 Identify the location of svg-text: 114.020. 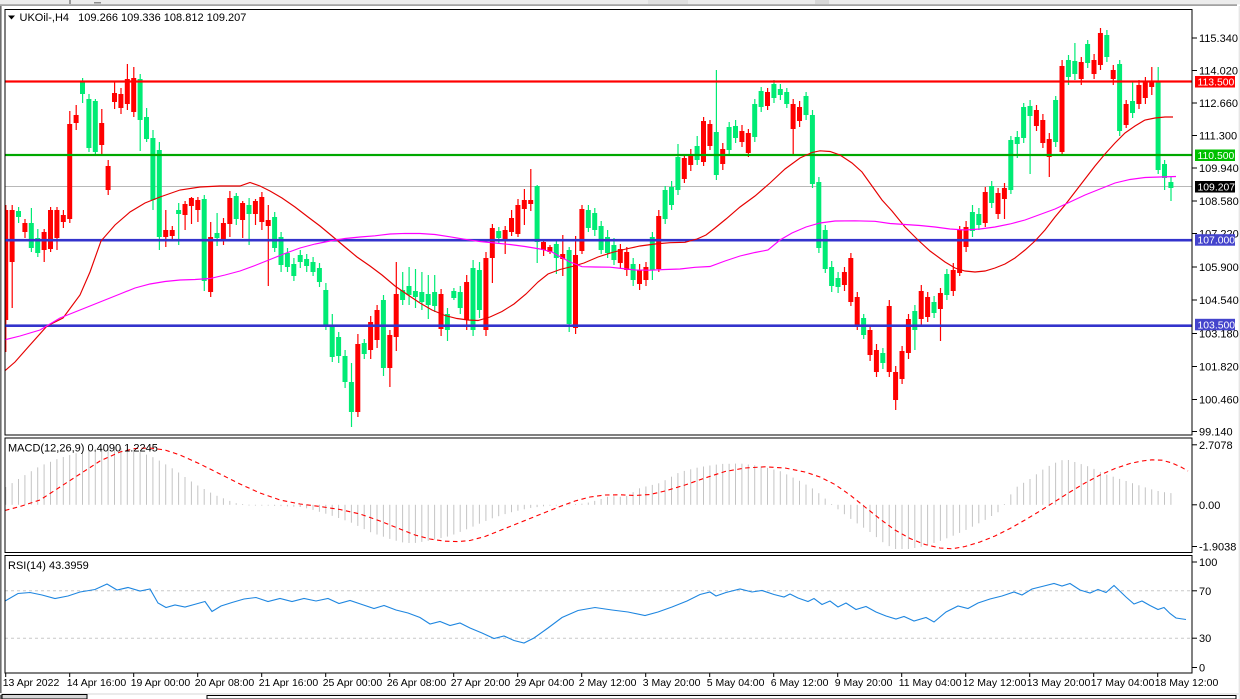
(1218, 72).